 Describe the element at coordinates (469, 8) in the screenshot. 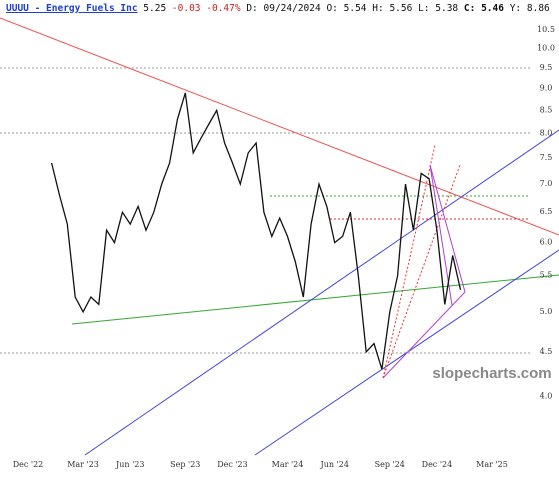

I see `label: C:` at that location.